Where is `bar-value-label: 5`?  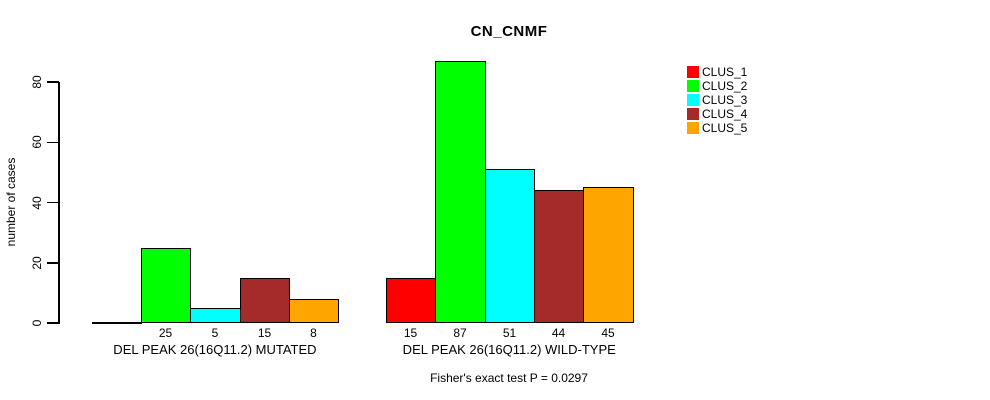
bar-value-label: 5 is located at coordinates (215, 333).